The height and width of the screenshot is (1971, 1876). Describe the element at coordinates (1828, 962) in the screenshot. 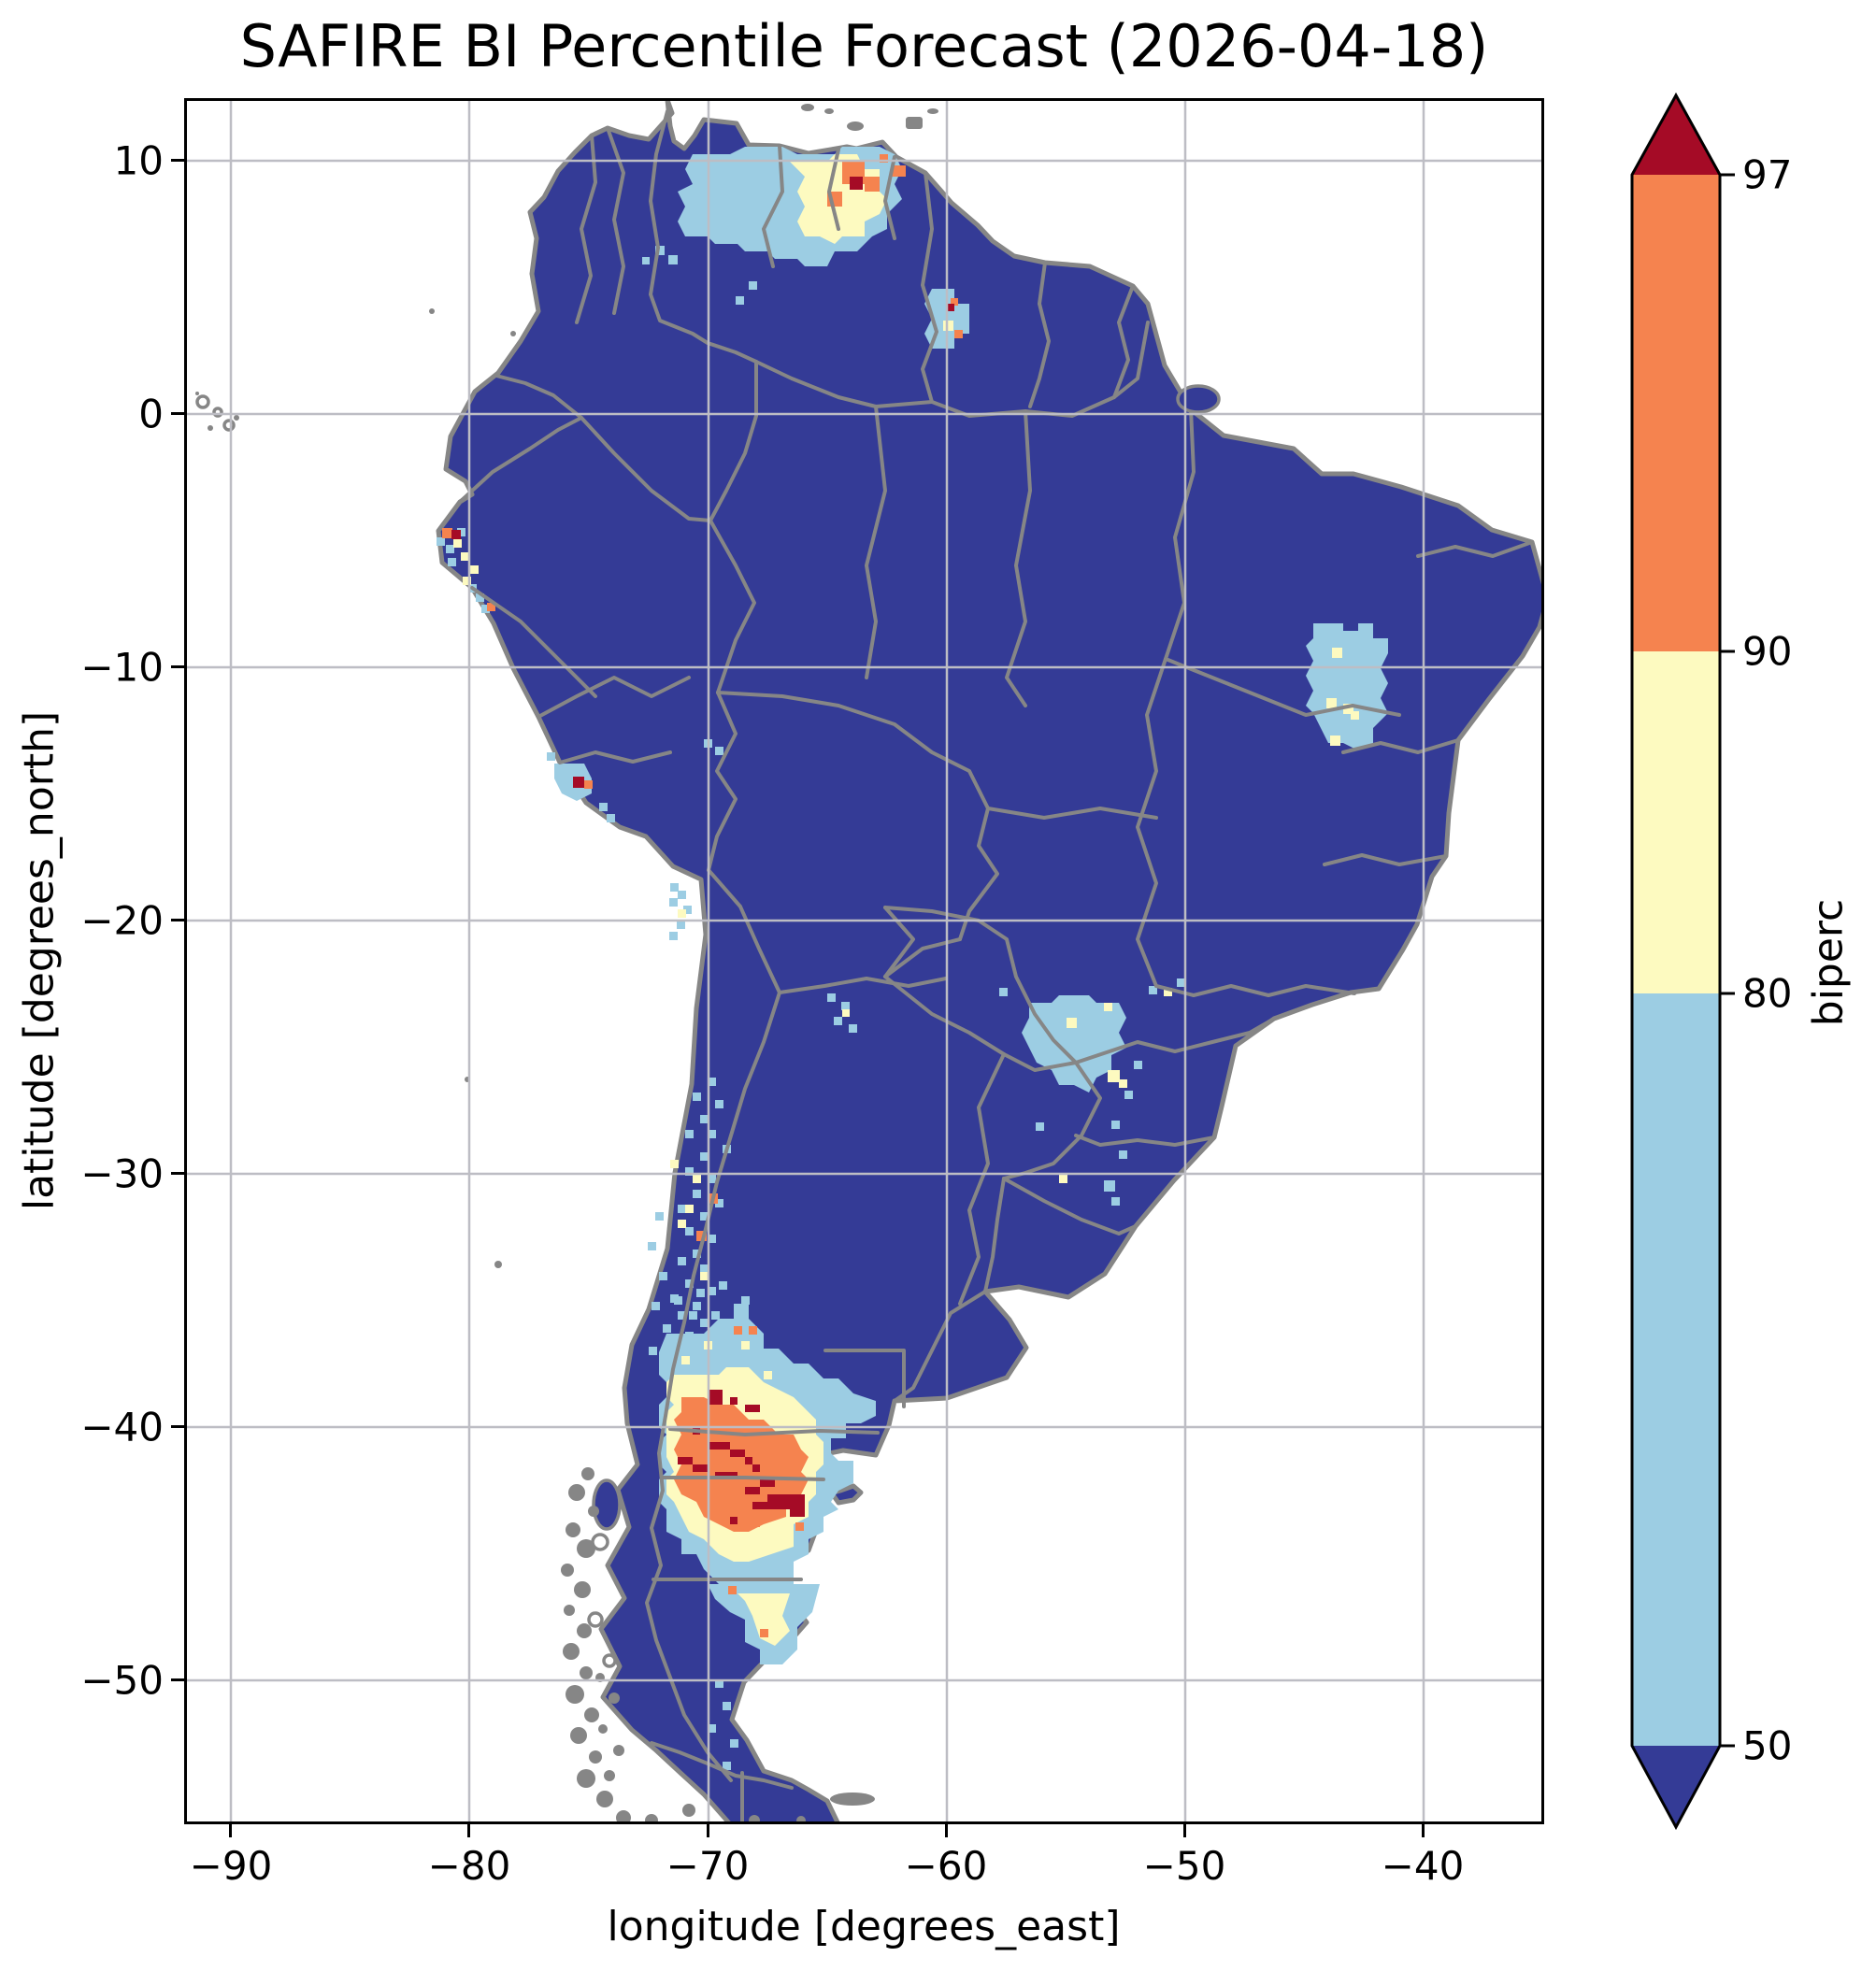

I see `colorbar-axis-label: biperc` at that location.